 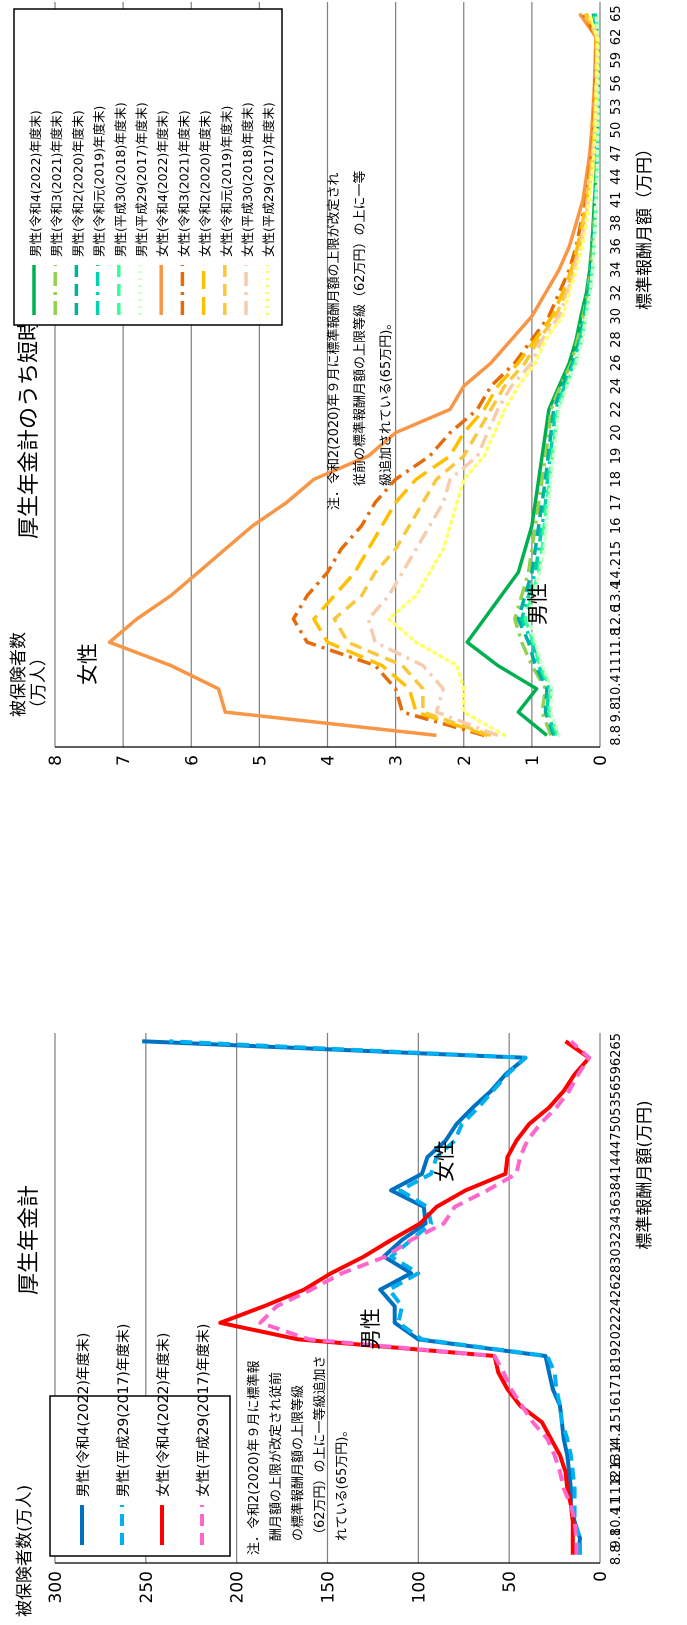 I want to click on y-tick-labels: 0 1 2 3 4 5 6 7 8, so click(x=328, y=760).